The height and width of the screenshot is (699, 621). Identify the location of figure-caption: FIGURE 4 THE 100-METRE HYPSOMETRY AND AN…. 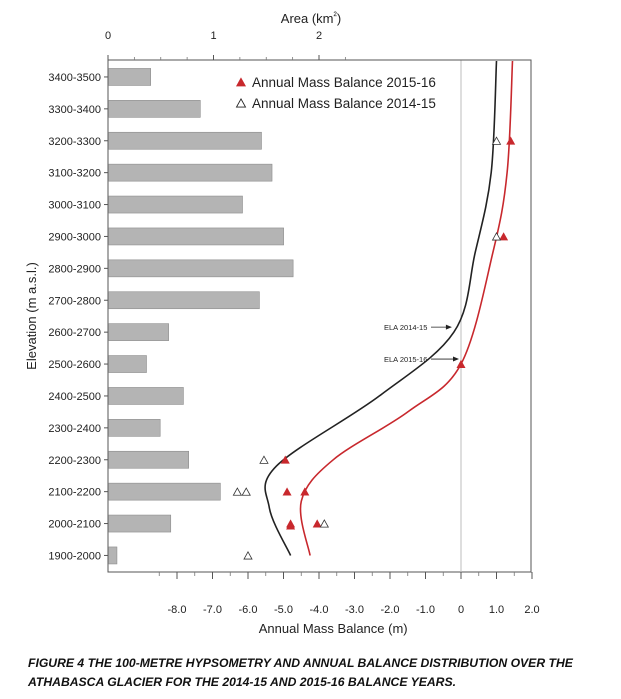
(300, 672).